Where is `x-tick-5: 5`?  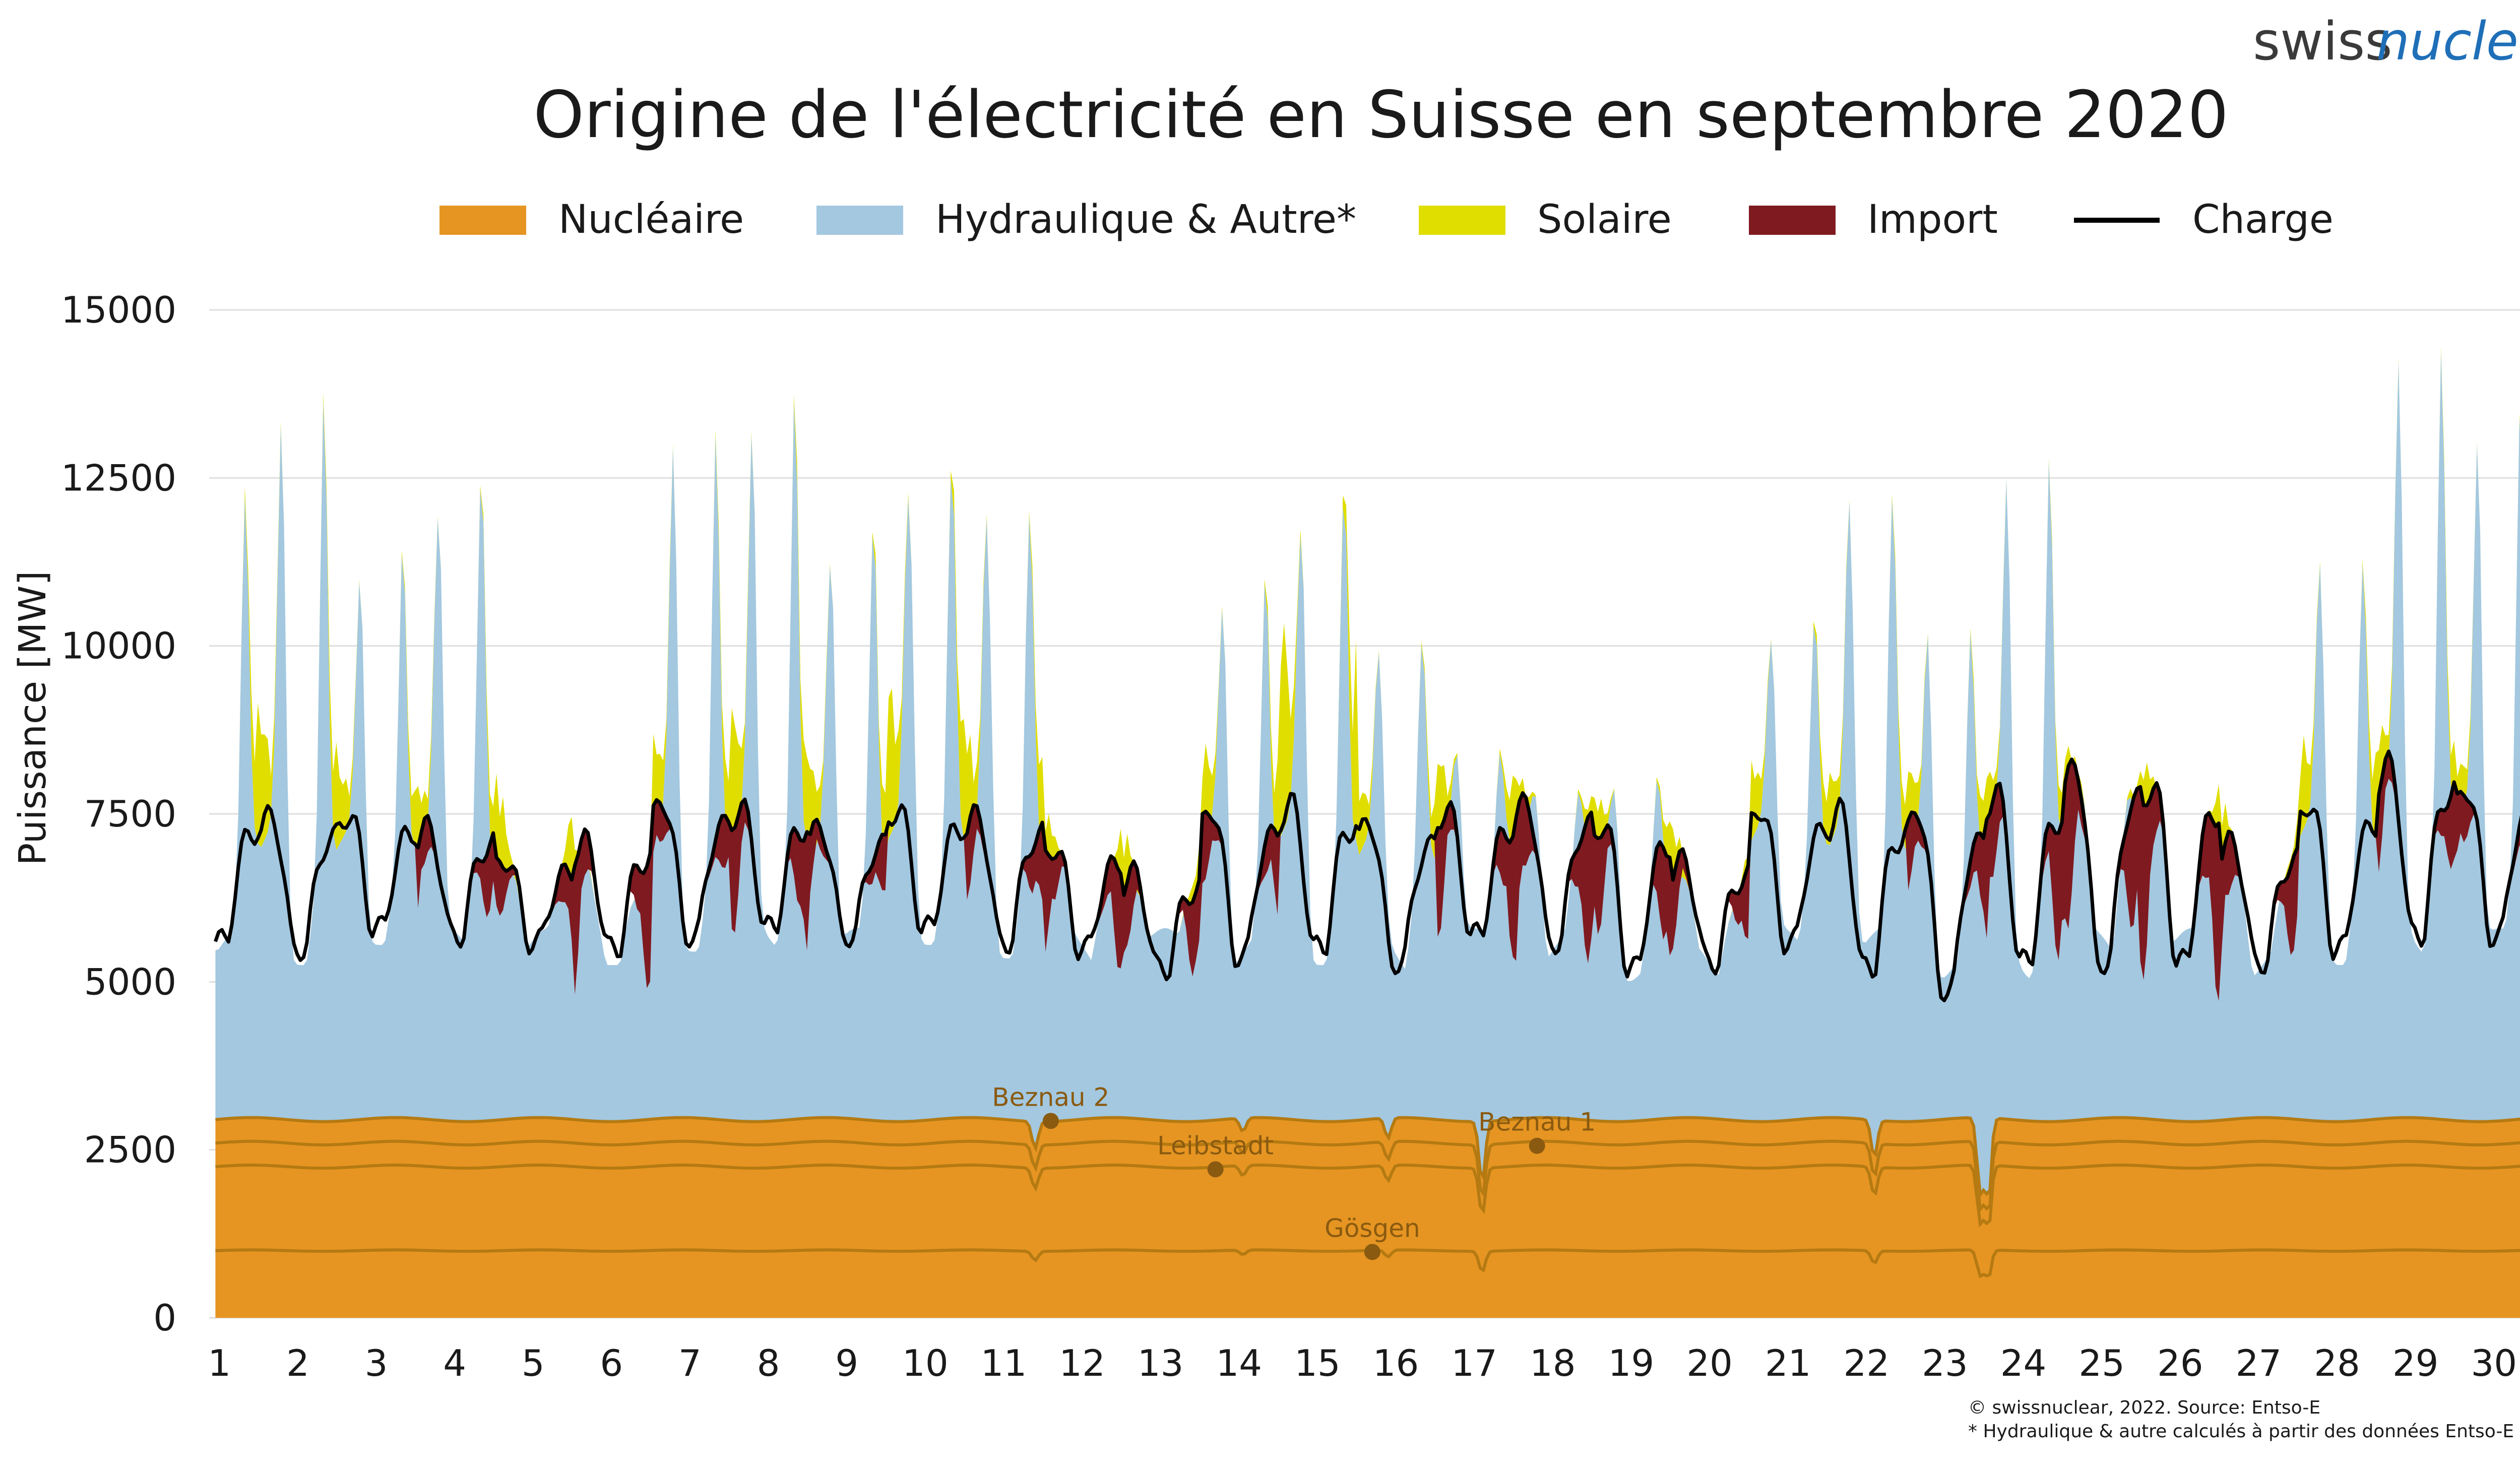
x-tick-5: 5 is located at coordinates (533, 1363).